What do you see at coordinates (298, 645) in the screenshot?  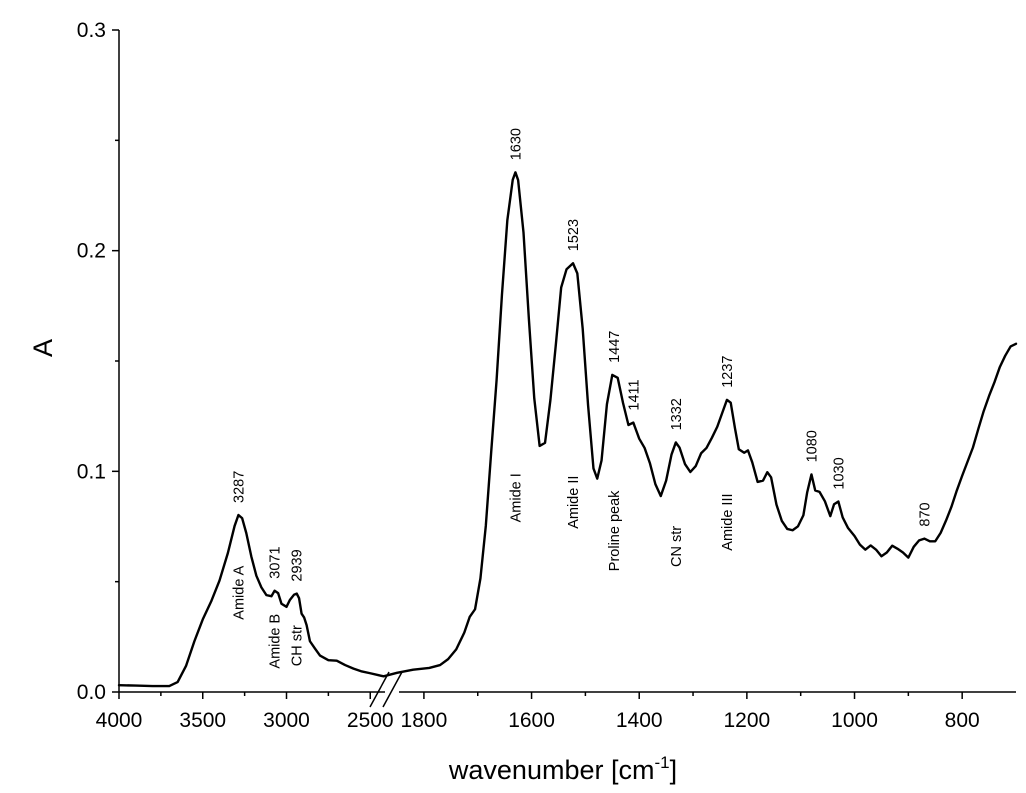 I see `band-label: CH str` at bounding box center [298, 645].